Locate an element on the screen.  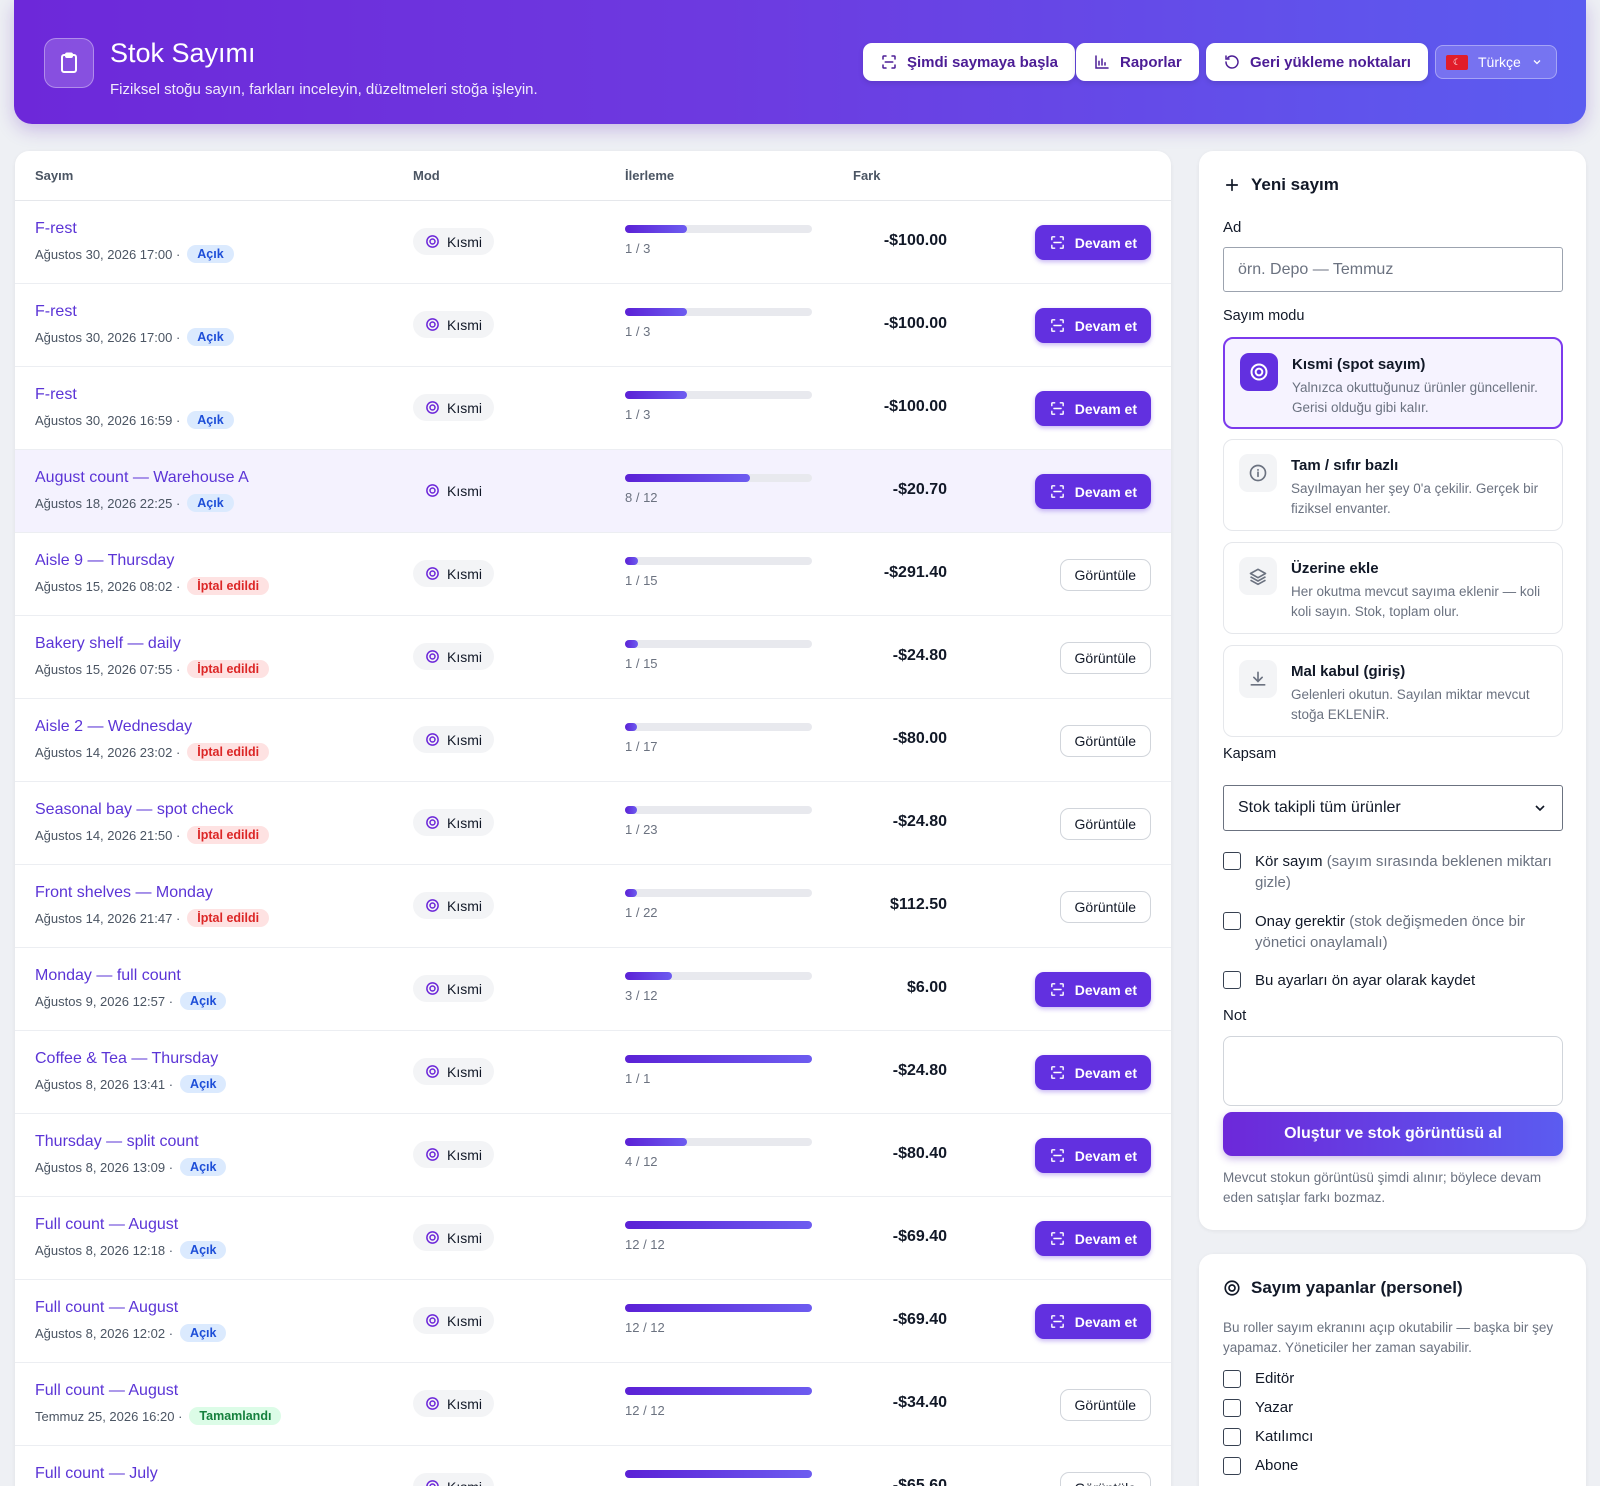
col-mode: Mod is located at coordinates (426, 175).